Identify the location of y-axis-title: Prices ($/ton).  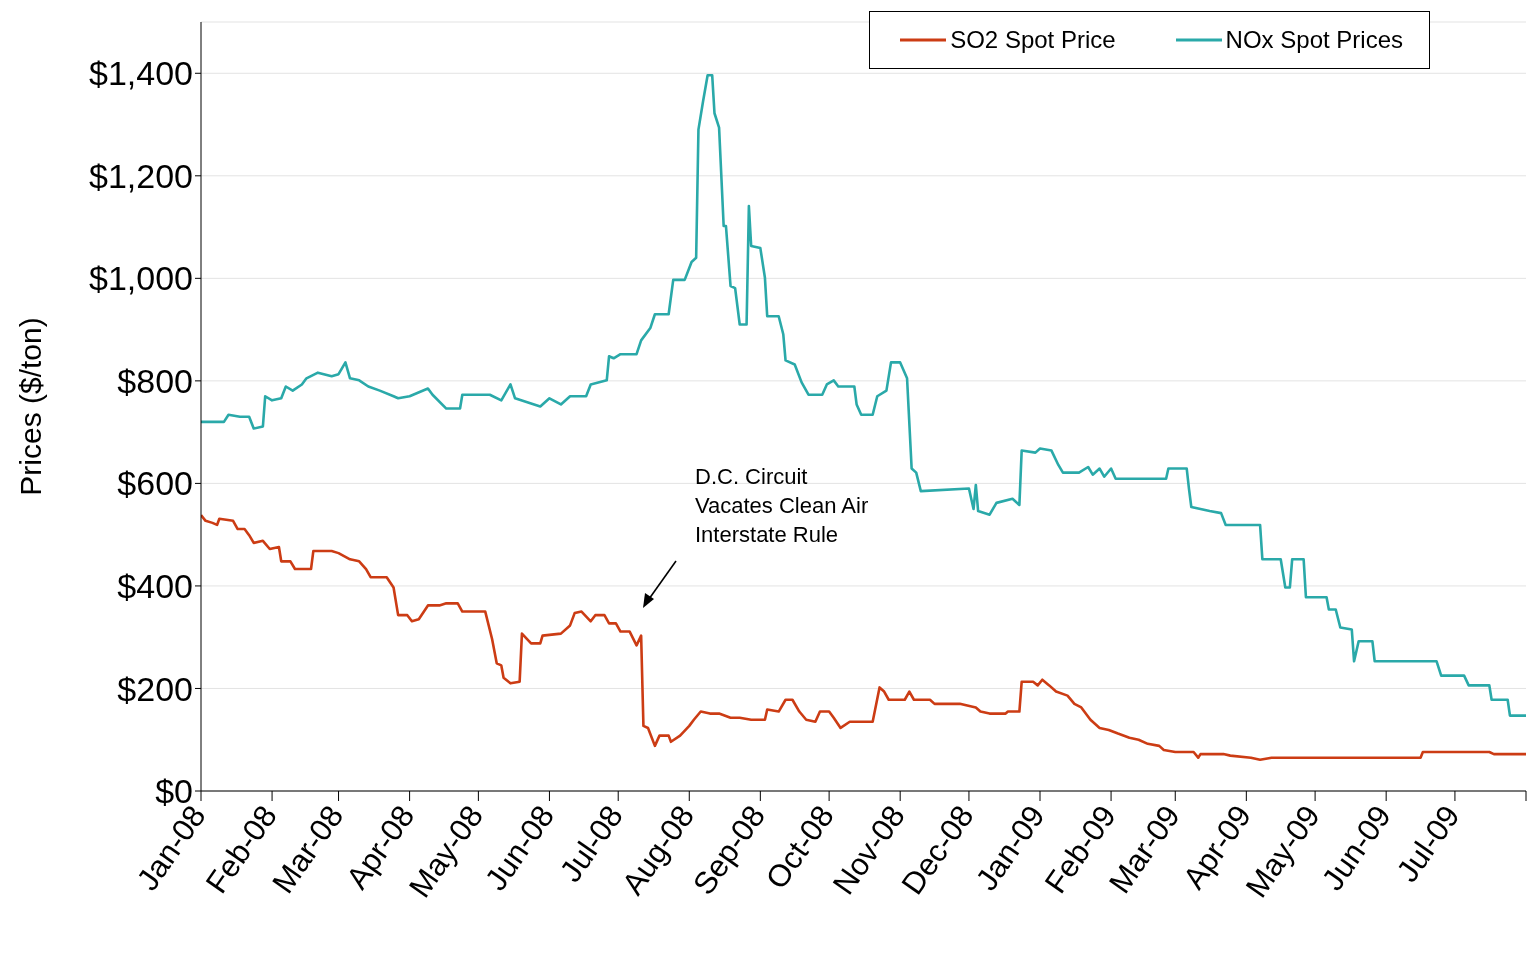
(30, 406).